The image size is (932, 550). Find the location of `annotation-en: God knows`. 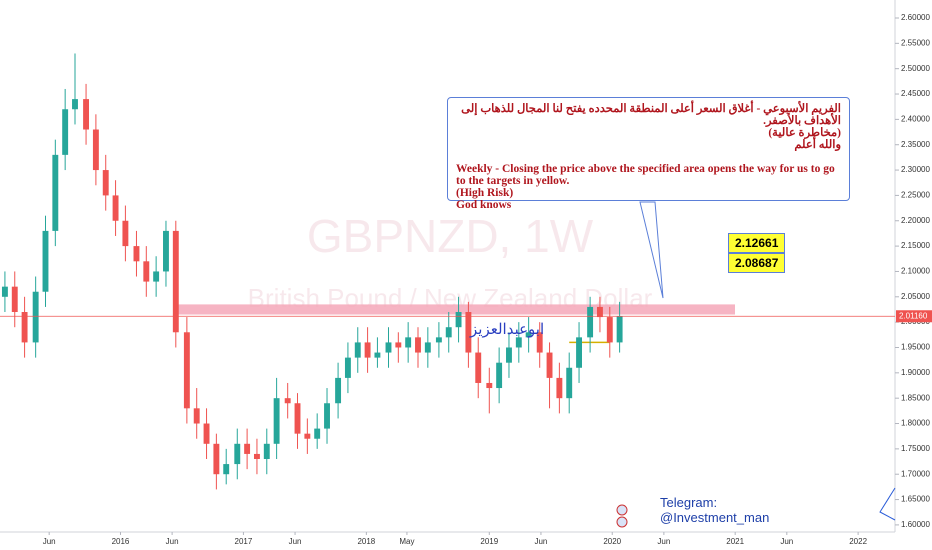

annotation-en: God knows is located at coordinates (484, 205).